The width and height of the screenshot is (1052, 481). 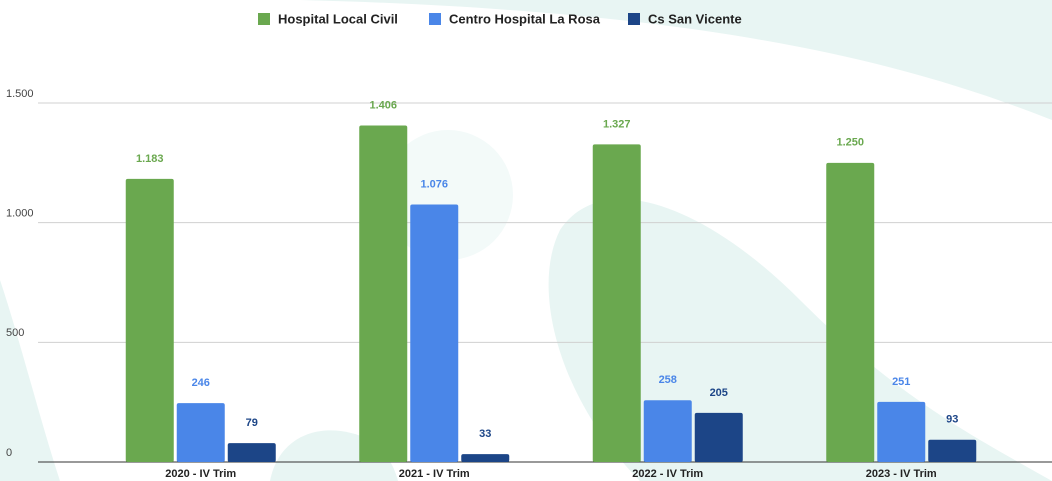 I want to click on y-tick-label: 500, so click(x=15, y=333).